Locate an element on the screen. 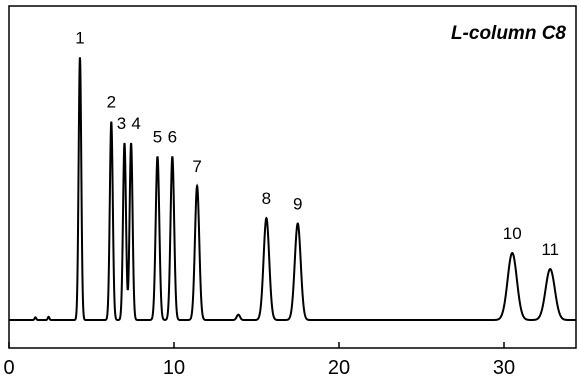 The height and width of the screenshot is (383, 579). peak-label-8: 8 is located at coordinates (266, 198).